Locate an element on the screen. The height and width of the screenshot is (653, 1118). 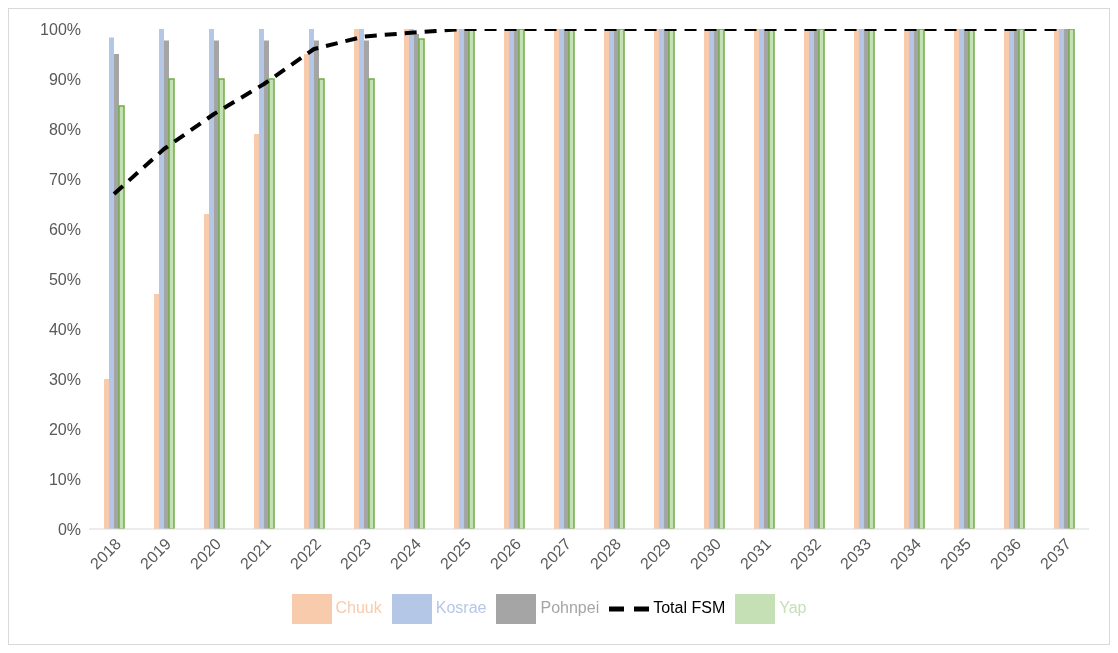
y-tick-label: 20% is located at coordinates (64, 429).